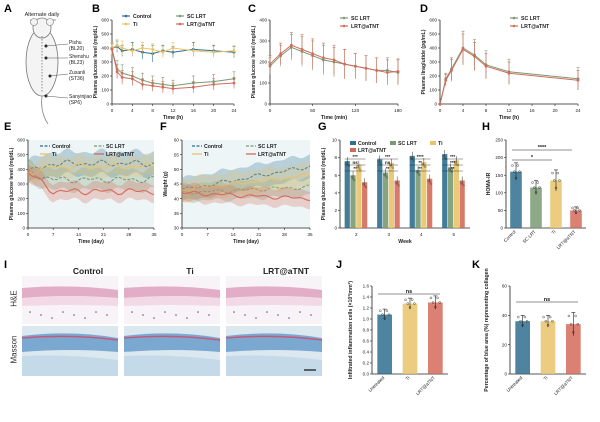 This screenshot has width=600, height=422. I want to click on y-tick-label: 1.0, so click(366, 319).